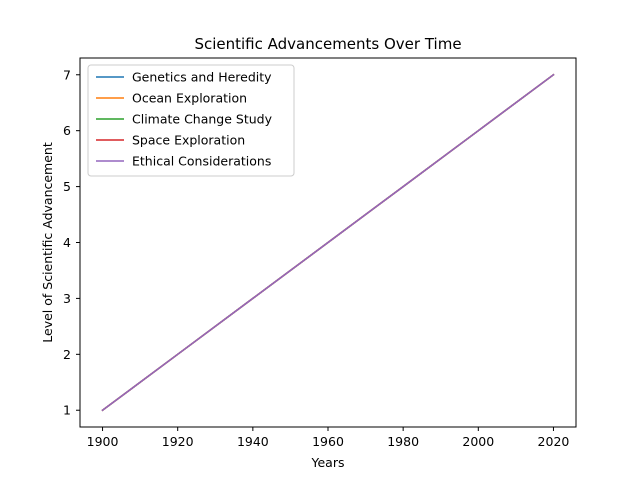  Describe the element at coordinates (67, 242) in the screenshot. I see `y-tick-label: 4` at that location.